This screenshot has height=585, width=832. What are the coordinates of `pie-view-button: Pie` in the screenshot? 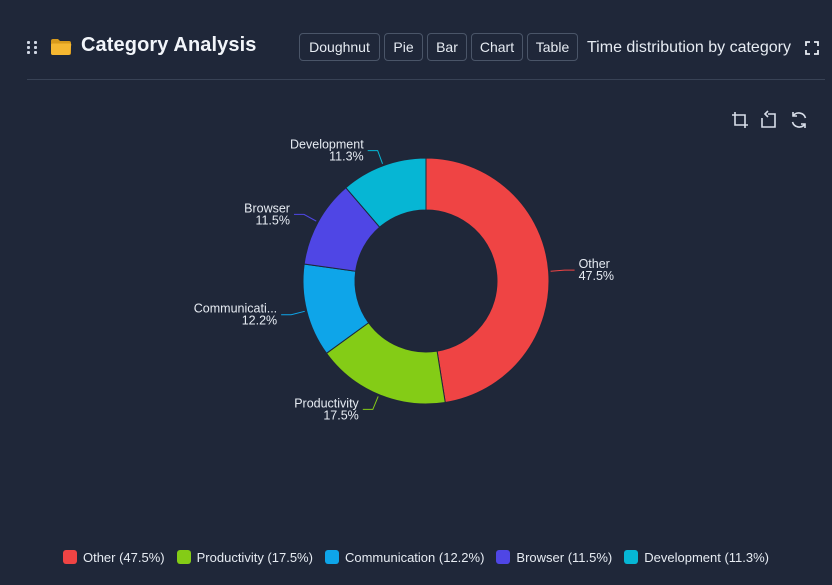 It's located at (403, 47).